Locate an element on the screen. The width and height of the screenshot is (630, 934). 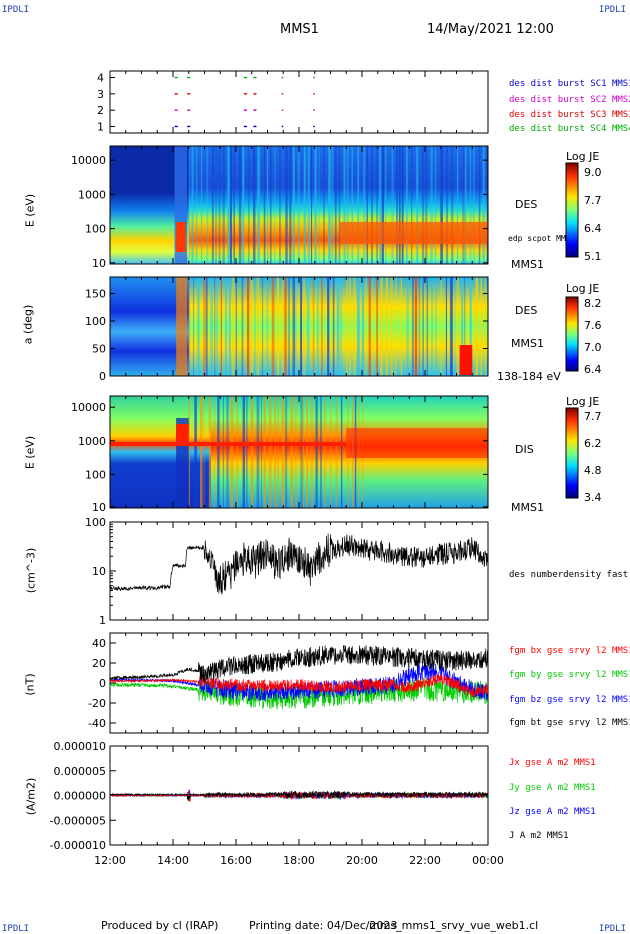
footer-produced: Produced by cl (IRAP) is located at coordinates (160, 925).